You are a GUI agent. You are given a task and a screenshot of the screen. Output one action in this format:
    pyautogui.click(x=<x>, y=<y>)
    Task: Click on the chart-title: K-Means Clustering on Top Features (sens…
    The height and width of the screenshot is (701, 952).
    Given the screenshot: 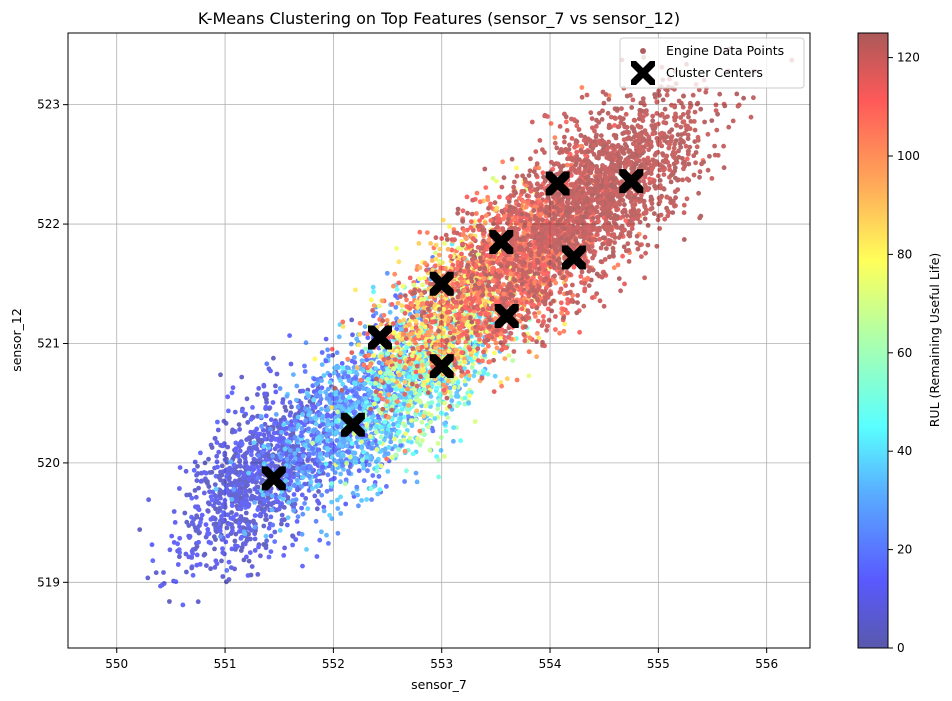 What is the action you would take?
    pyautogui.click(x=439, y=19)
    